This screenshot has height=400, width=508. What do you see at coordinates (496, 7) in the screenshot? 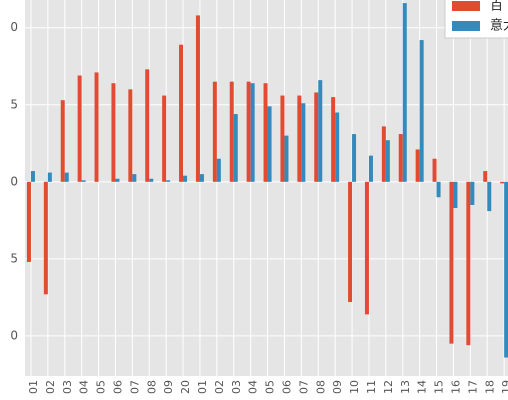
I see `legend-label: 百` at bounding box center [496, 7].